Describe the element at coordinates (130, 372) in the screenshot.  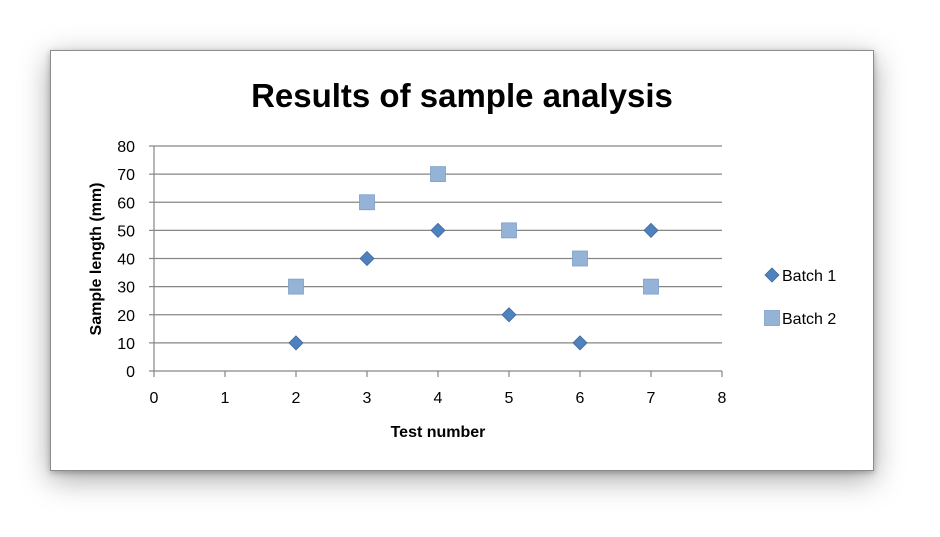
I see `y-tick-label: 0` at that location.